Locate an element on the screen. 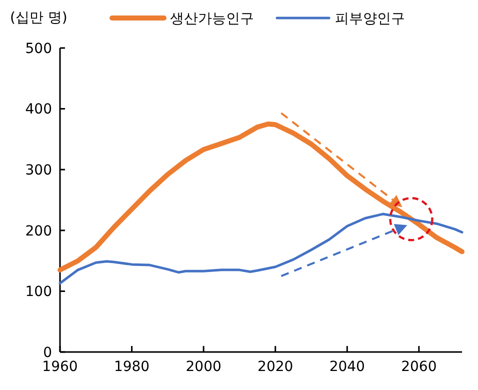  x-tick-label: 1960 is located at coordinates (60, 367).